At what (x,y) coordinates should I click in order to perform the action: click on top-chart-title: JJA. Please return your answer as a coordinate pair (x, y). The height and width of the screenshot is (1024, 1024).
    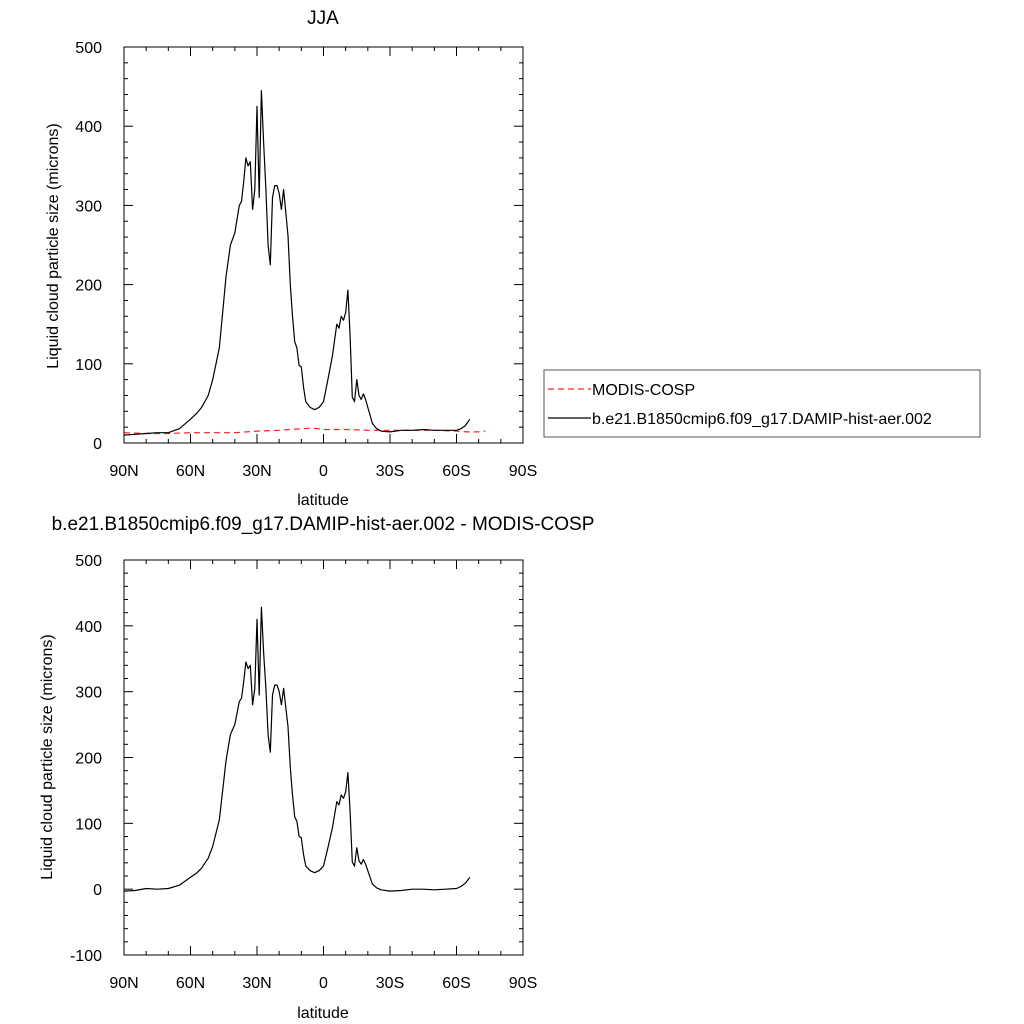
    Looking at the image, I should click on (323, 18).